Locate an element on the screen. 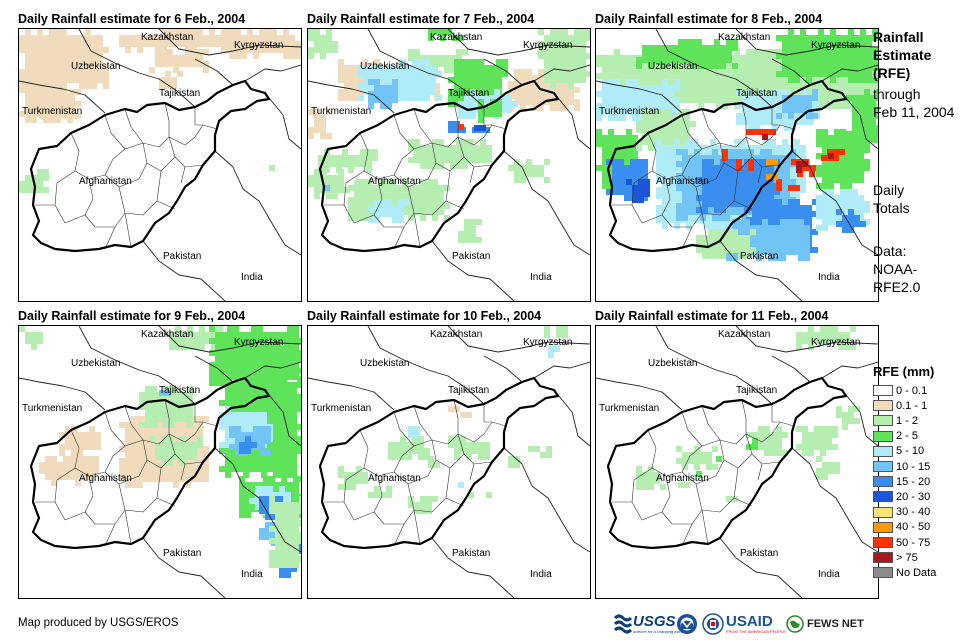 The width and height of the screenshot is (975, 642). legend-label: 40 - 50 is located at coordinates (913, 527).